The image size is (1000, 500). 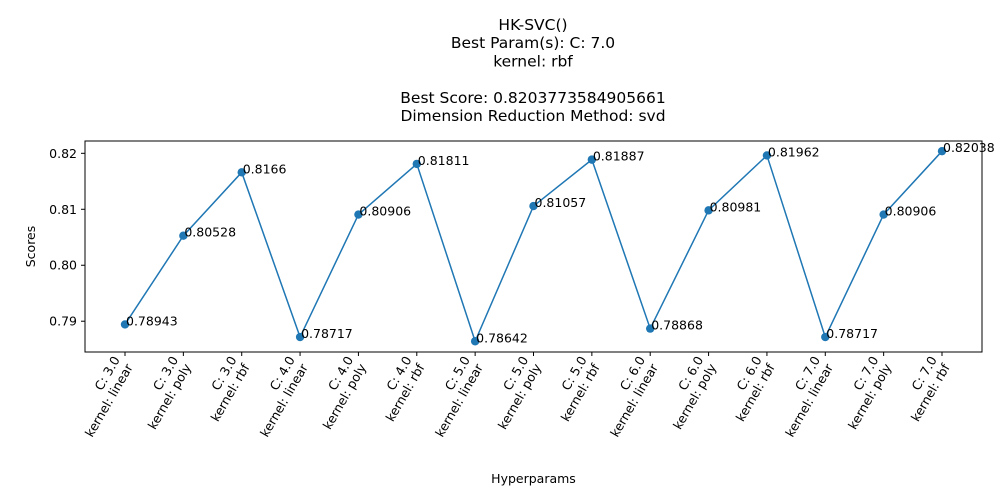 What do you see at coordinates (533, 61) in the screenshot?
I see `title-line: kernel: rbf` at bounding box center [533, 61].